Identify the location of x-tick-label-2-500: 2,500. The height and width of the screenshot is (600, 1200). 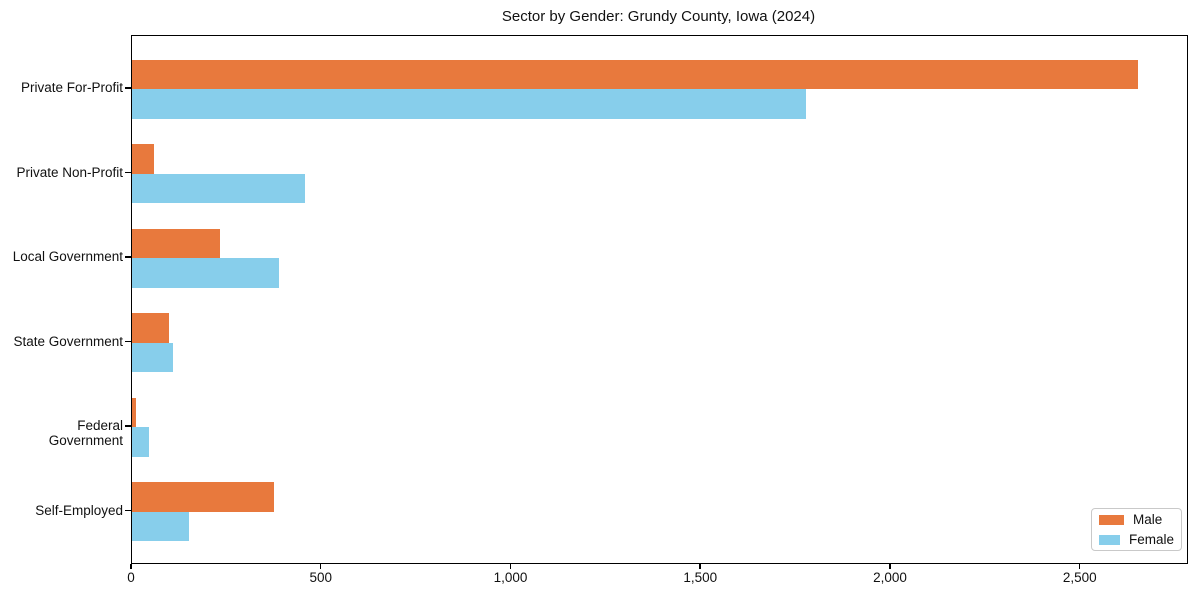
(1079, 577).